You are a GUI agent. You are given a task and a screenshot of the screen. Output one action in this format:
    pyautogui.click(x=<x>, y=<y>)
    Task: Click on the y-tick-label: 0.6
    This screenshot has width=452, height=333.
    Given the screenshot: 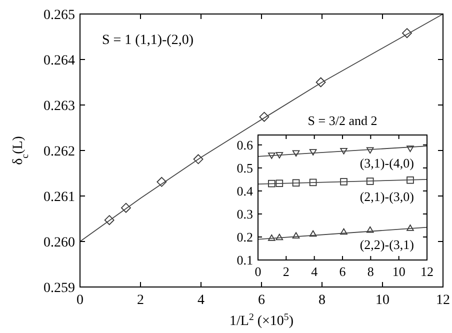 What is the action you would take?
    pyautogui.click(x=245, y=144)
    